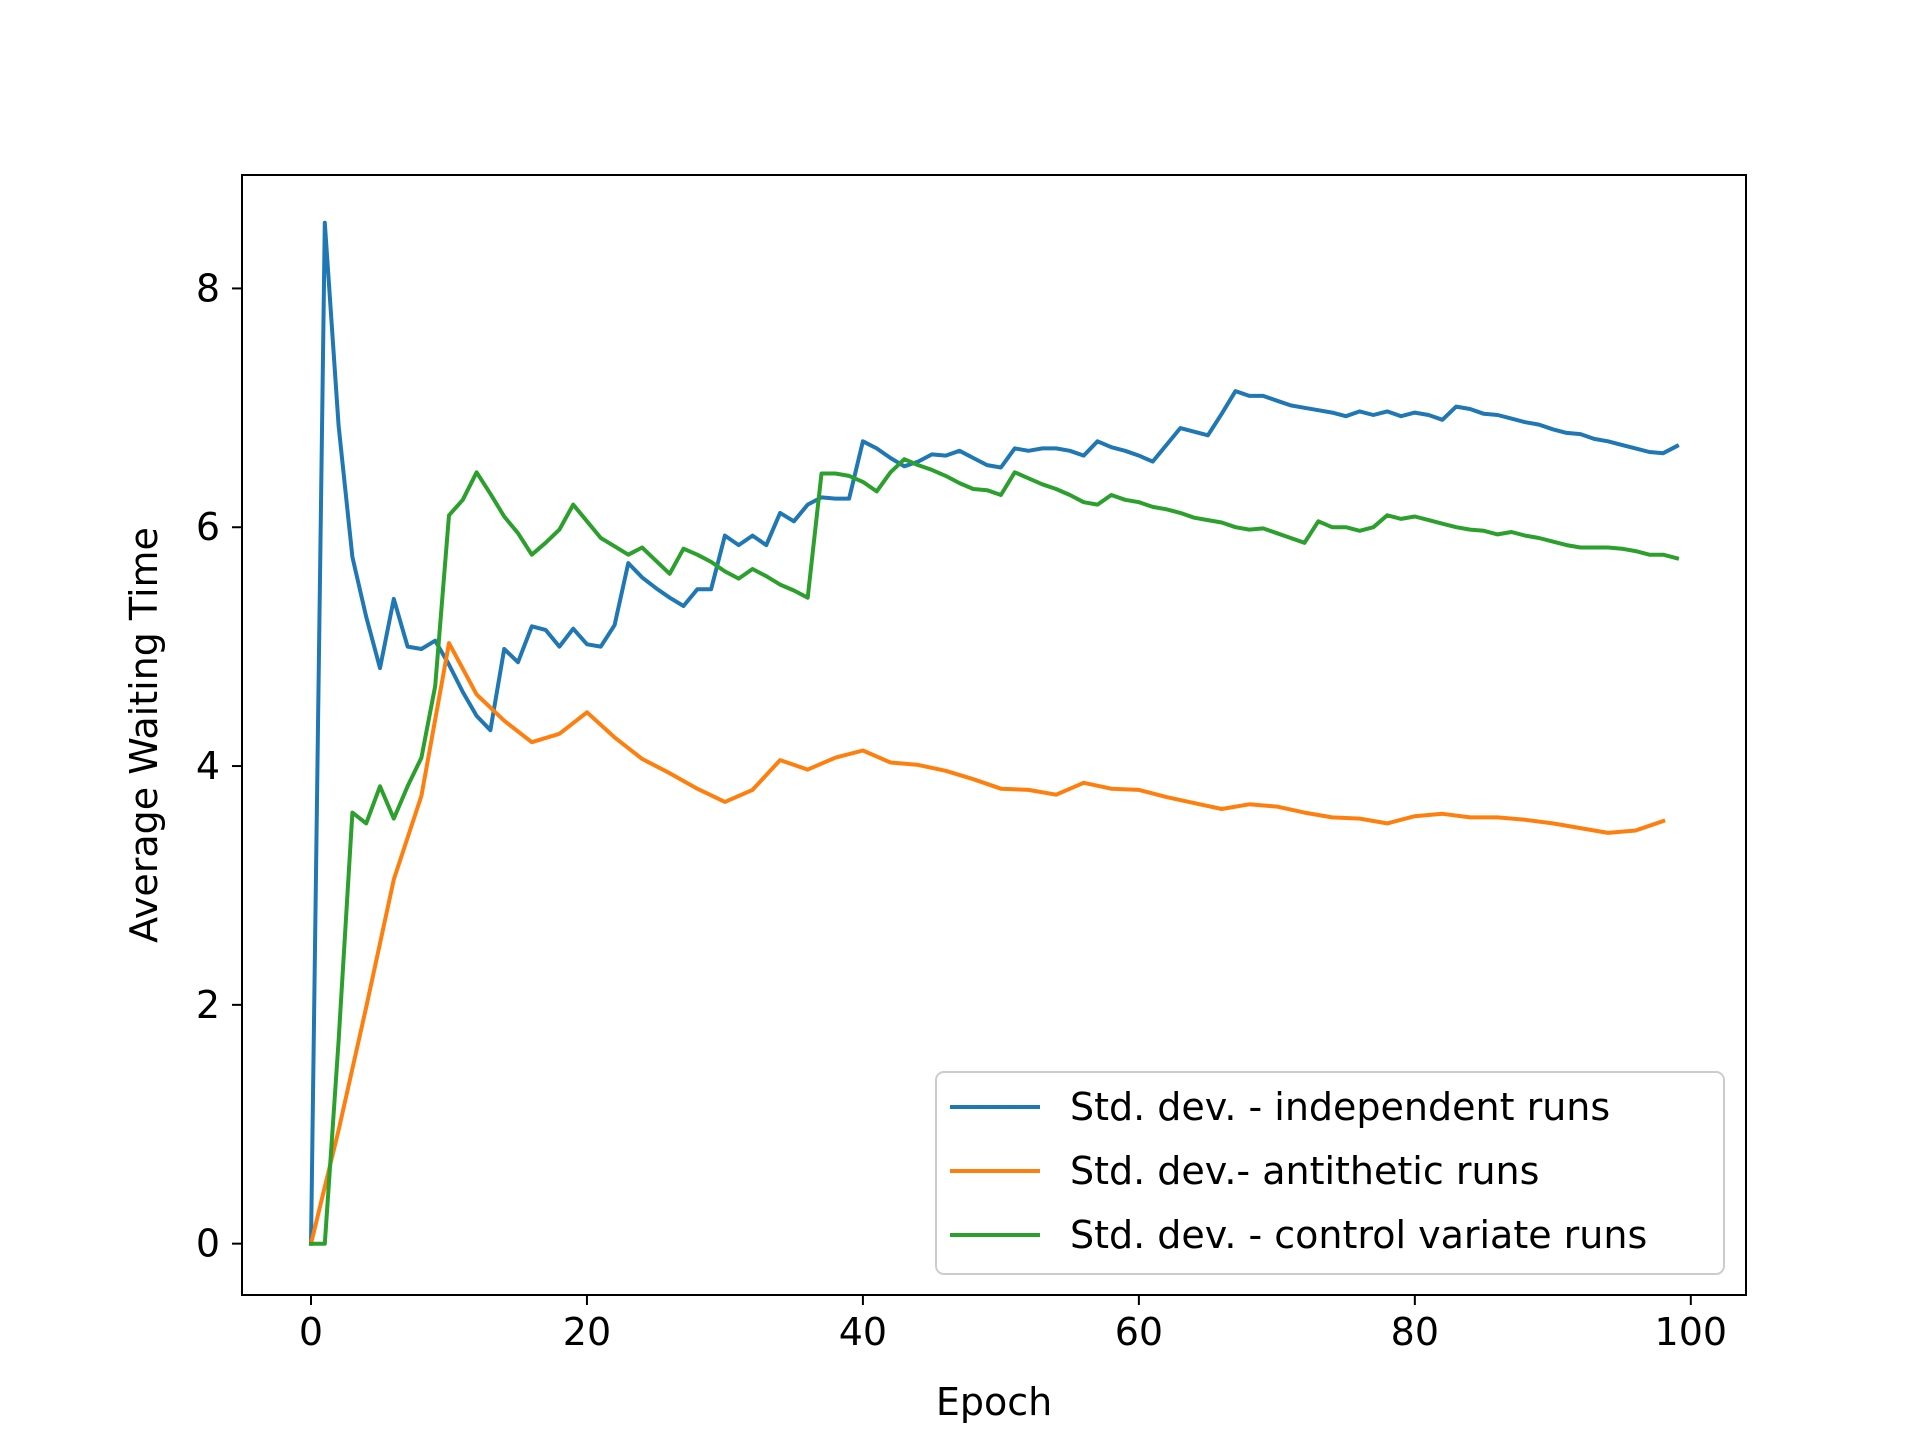  Describe the element at coordinates (1358, 1235) in the screenshot. I see `legend-label-control-variate: Std. dev. - control variate runs` at that location.